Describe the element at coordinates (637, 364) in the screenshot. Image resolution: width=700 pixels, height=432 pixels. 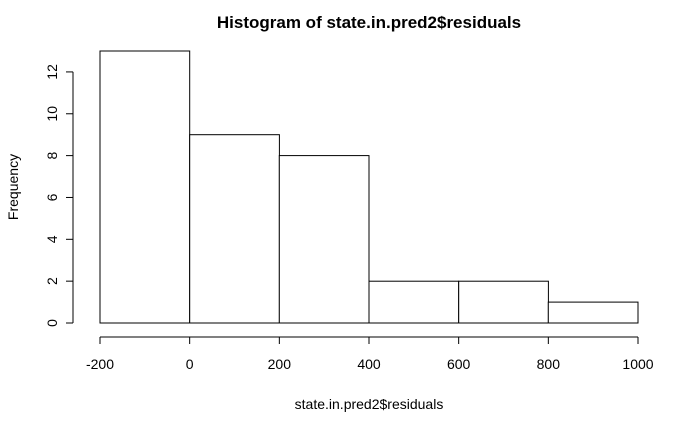
I see `x-tick-label-6: 1000` at that location.